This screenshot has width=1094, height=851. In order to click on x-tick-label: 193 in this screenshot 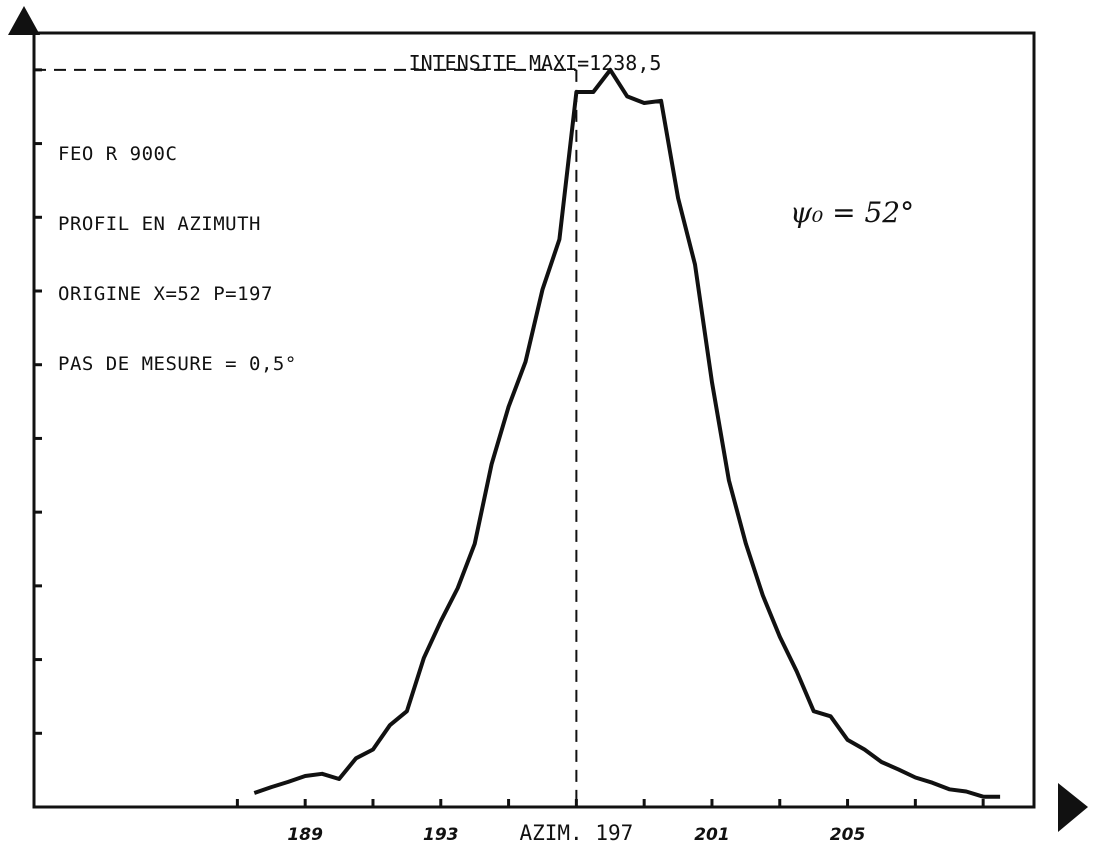, I will do `click(441, 835)`.